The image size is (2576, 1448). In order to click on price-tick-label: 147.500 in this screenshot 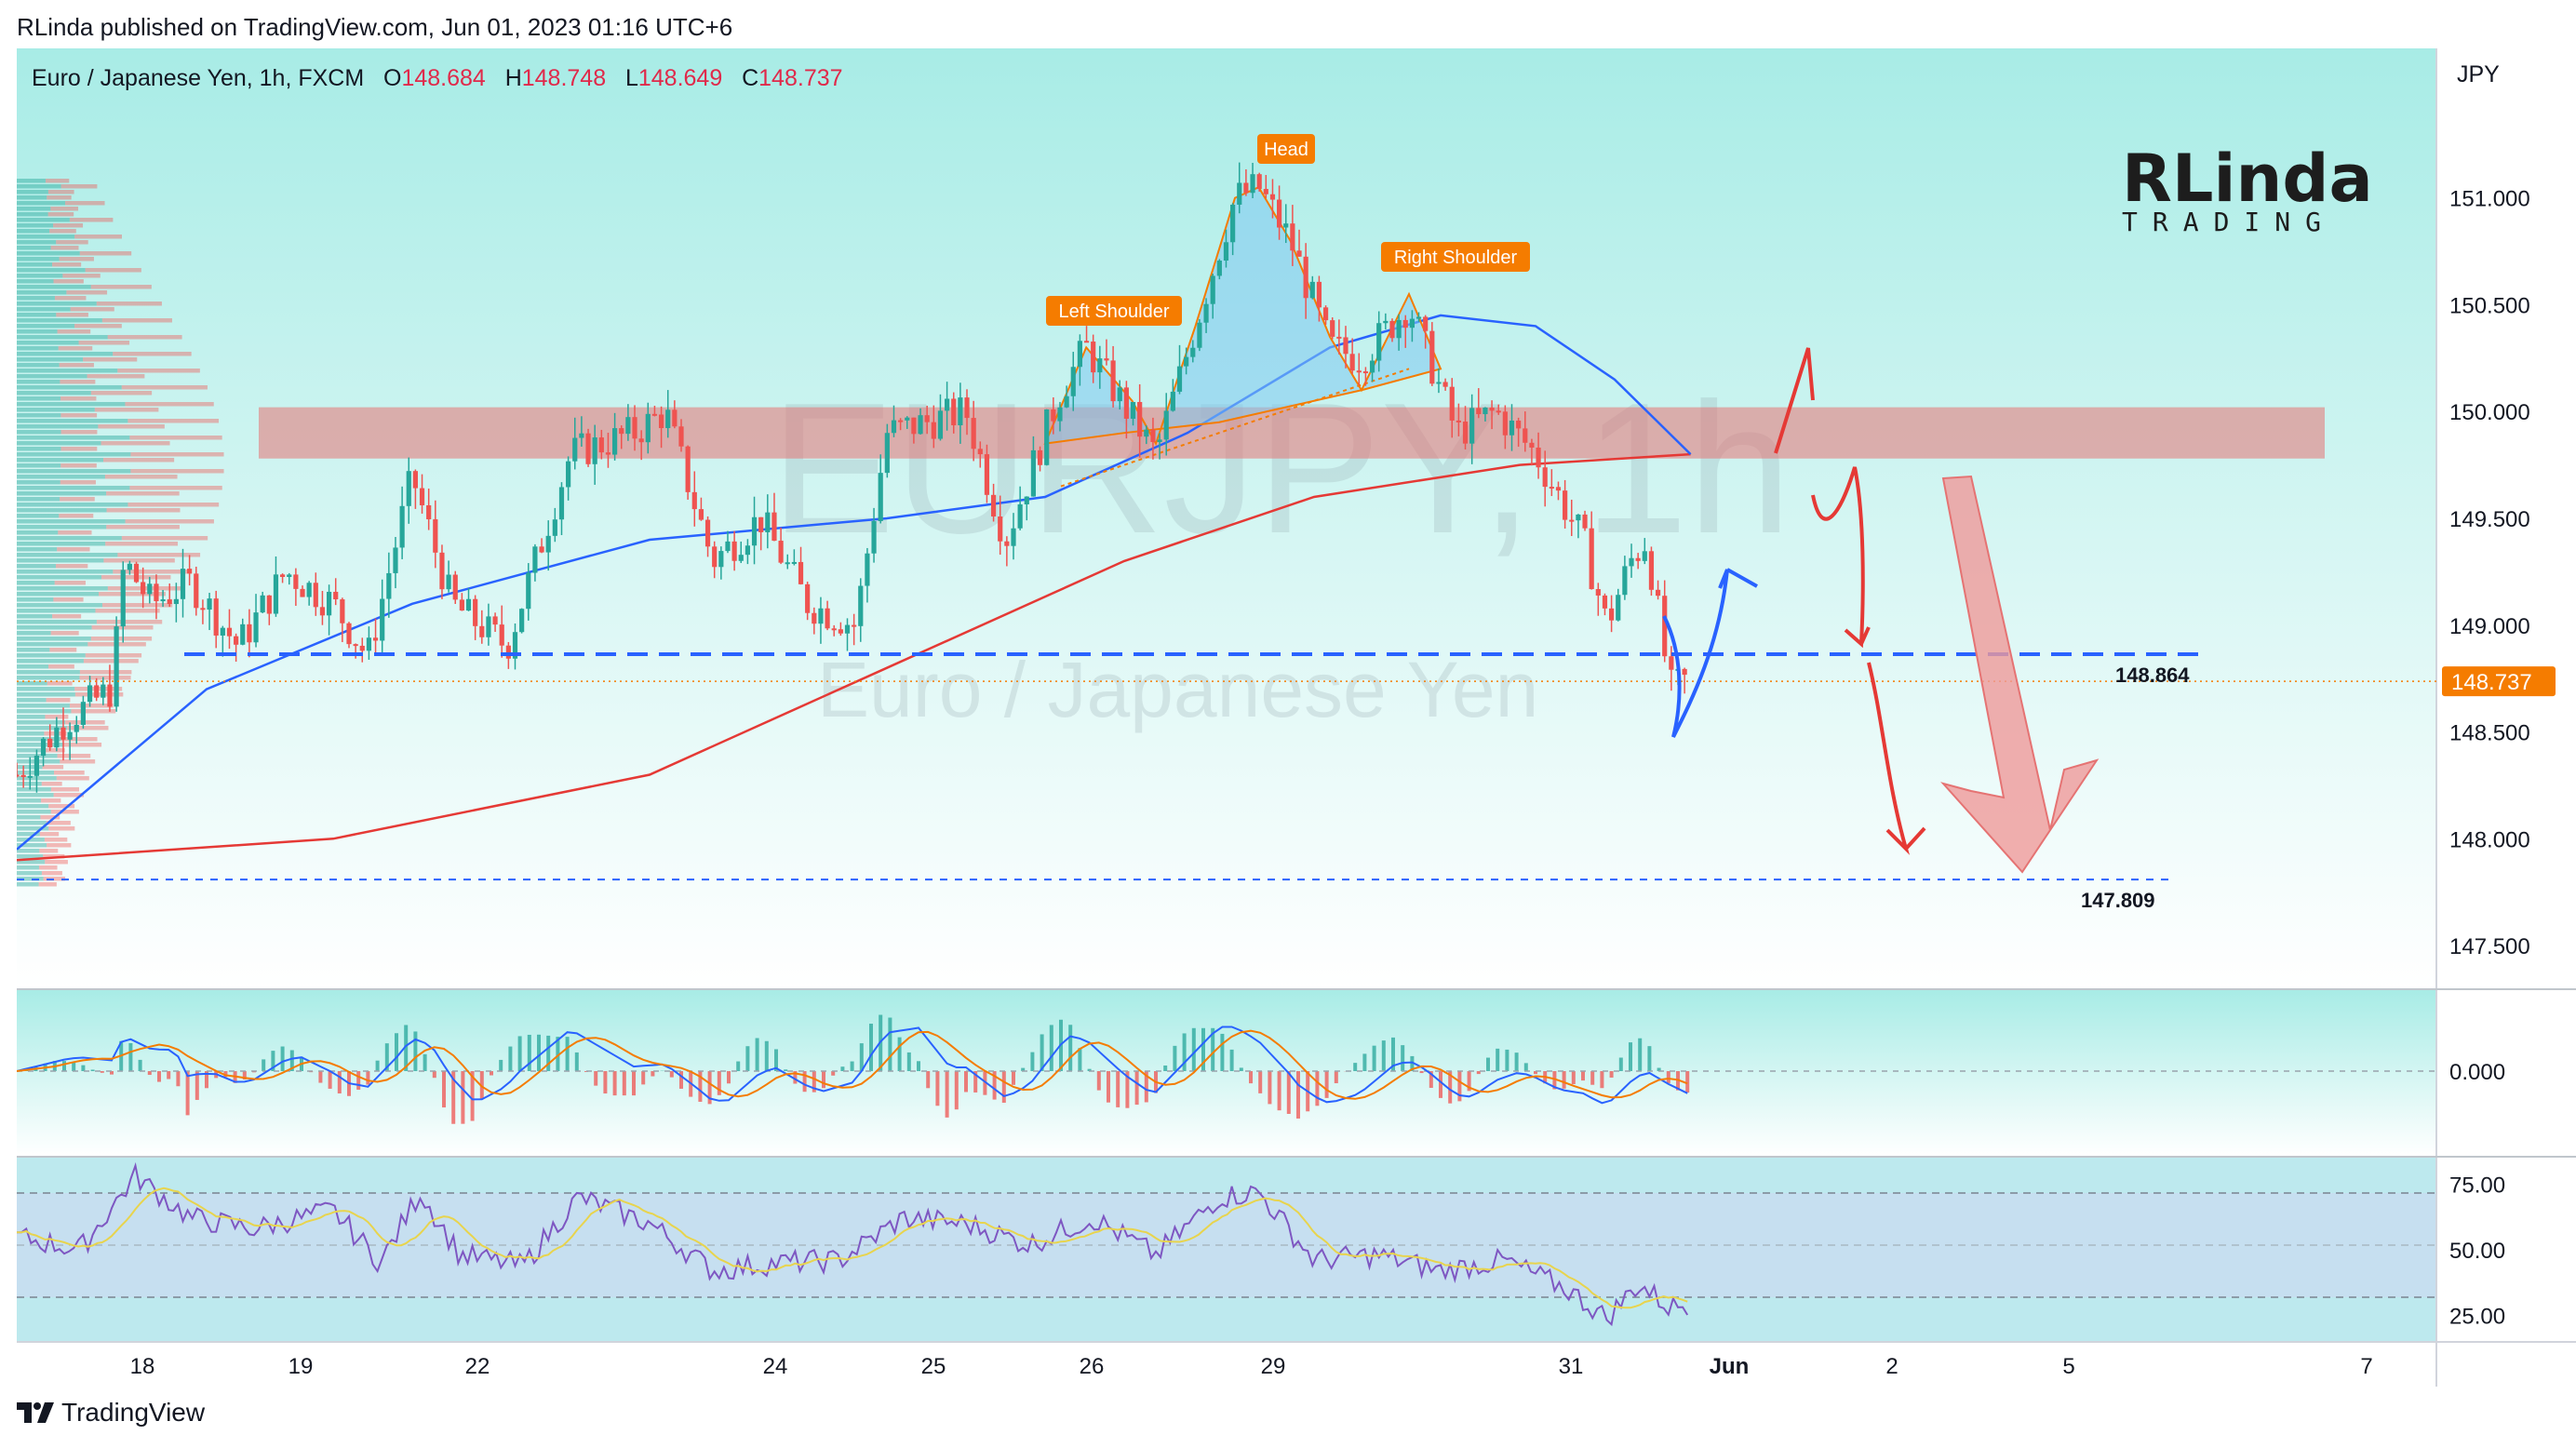, I will do `click(2489, 946)`.